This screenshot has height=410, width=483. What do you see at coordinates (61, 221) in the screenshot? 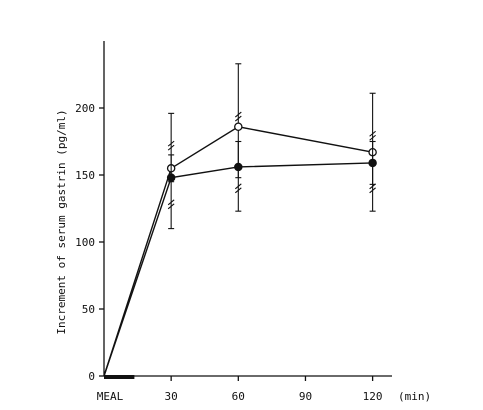
I see `y-axis-label: Increment of serum gastrin (pg/ml)` at bounding box center [61, 221].